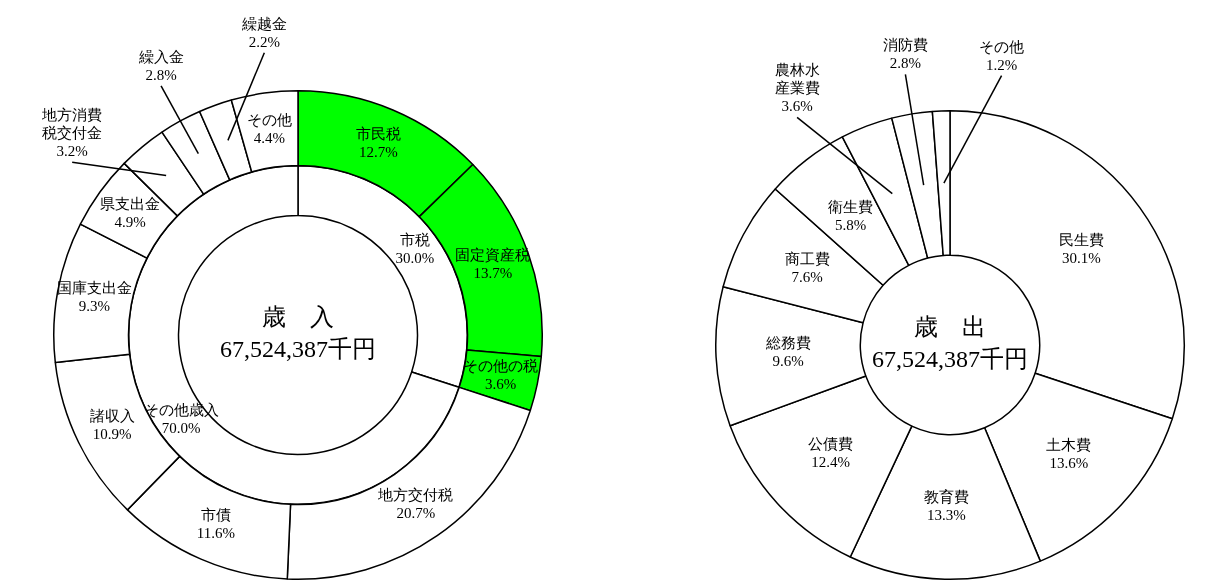 This screenshot has width=1213, height=583. What do you see at coordinates (788, 361) in the screenshot?
I see `data-label: 9.6%` at bounding box center [788, 361].